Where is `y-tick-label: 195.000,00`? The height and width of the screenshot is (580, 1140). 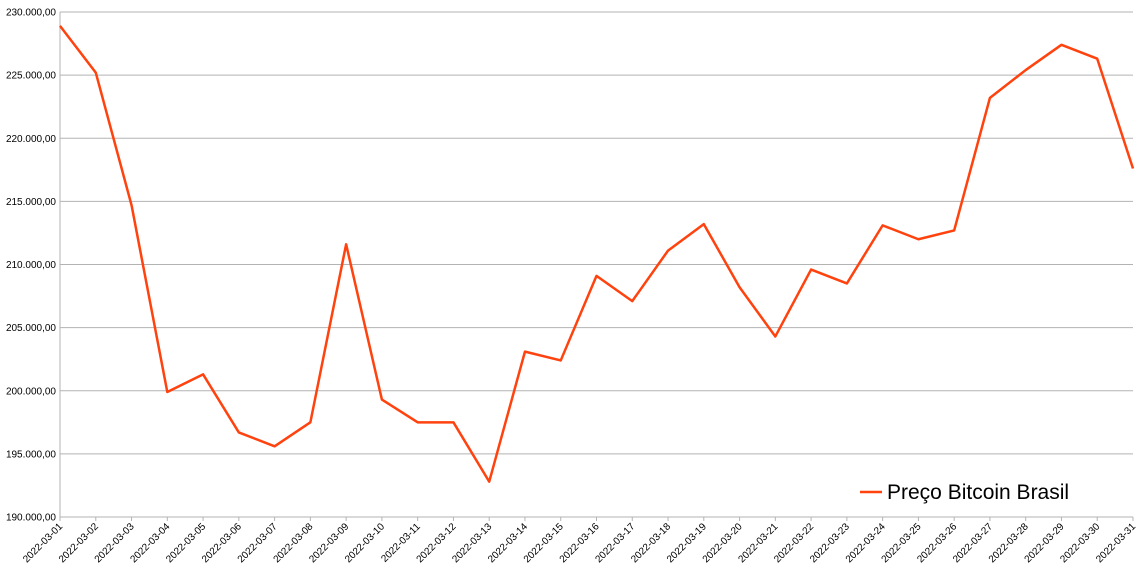
y-tick-label: 195.000,00 is located at coordinates (31, 454).